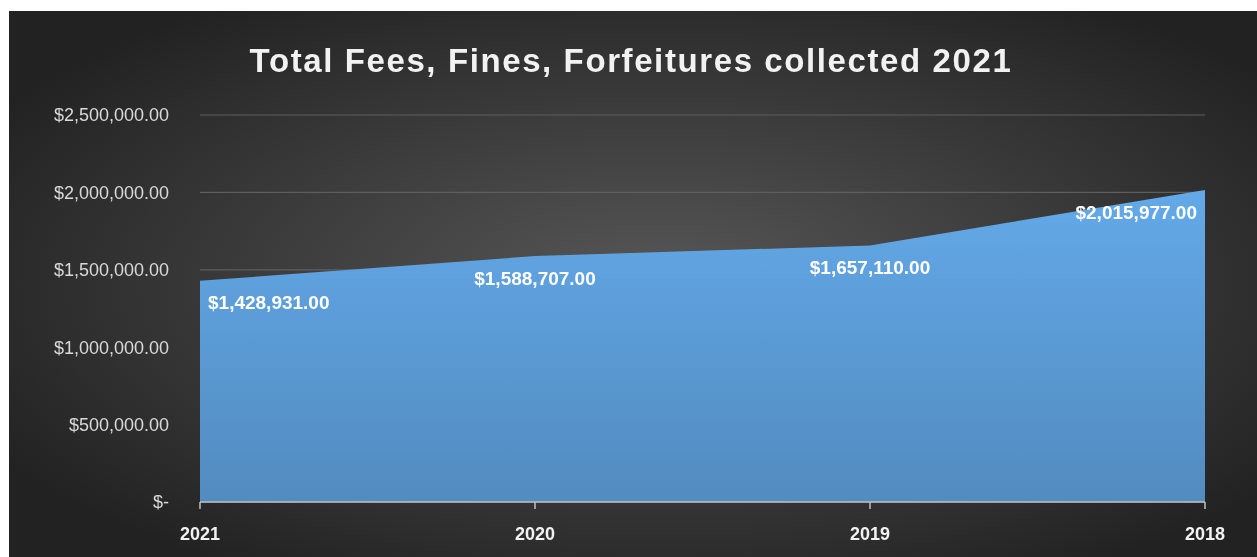  What do you see at coordinates (269, 303) in the screenshot?
I see `data-label: $1,428,931.00` at bounding box center [269, 303].